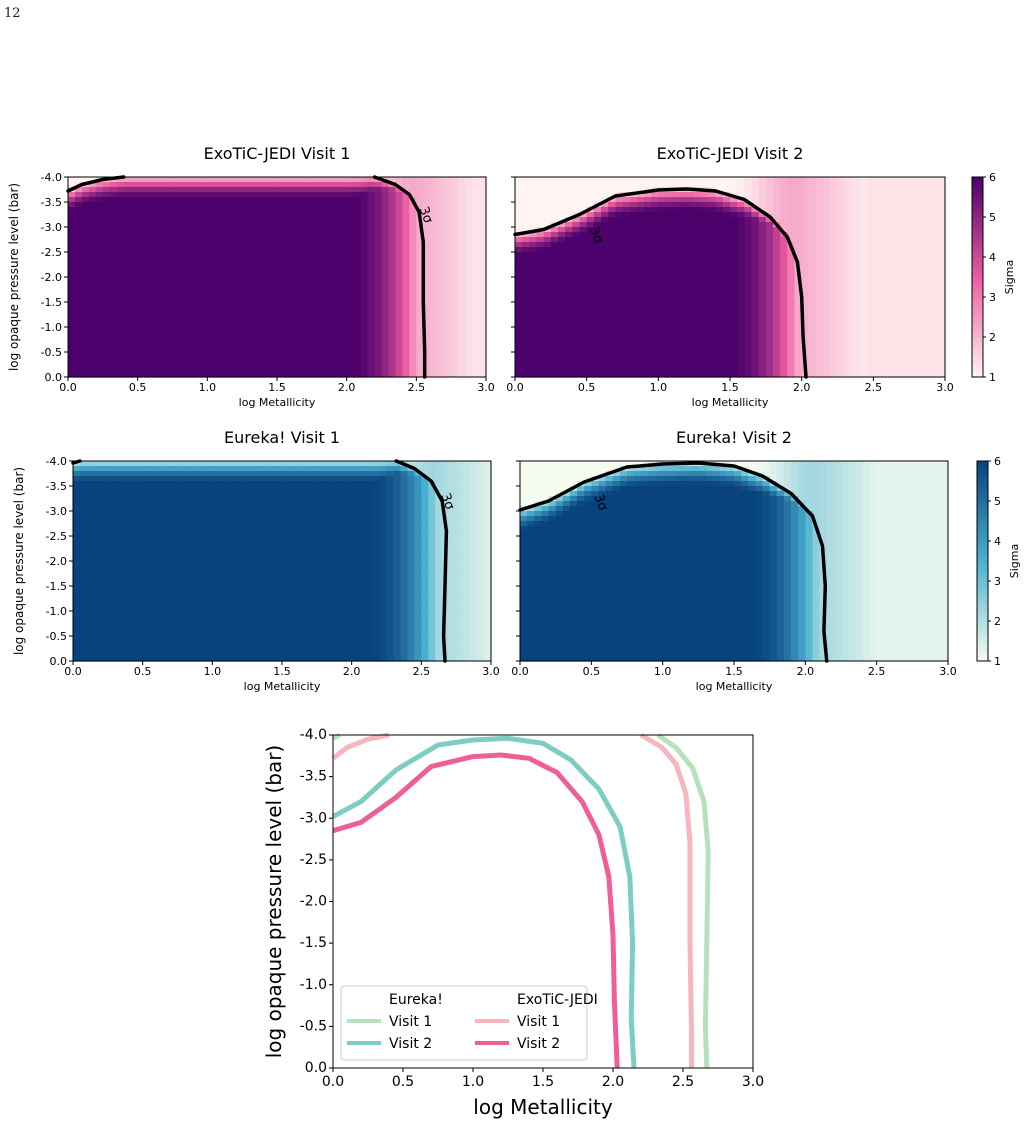  I want to click on heatmap-cells, so click(730, 277).